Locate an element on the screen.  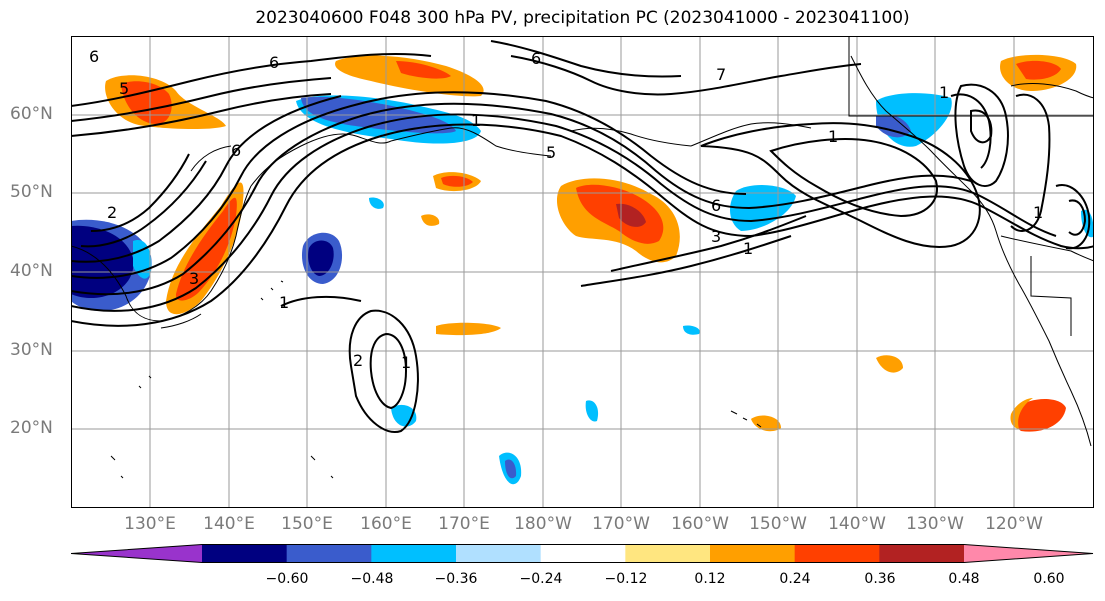
pv-label: 7 is located at coordinates (721, 74).